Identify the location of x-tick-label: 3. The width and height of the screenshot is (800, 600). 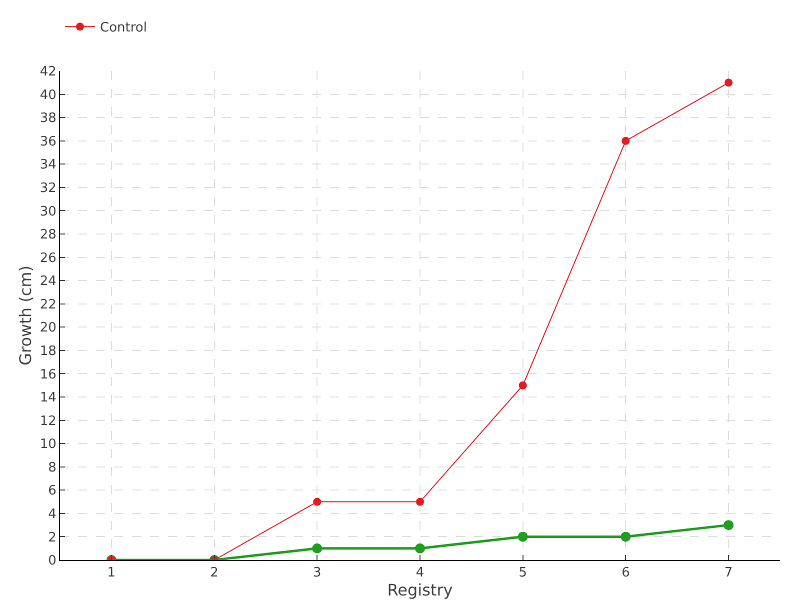
(317, 573).